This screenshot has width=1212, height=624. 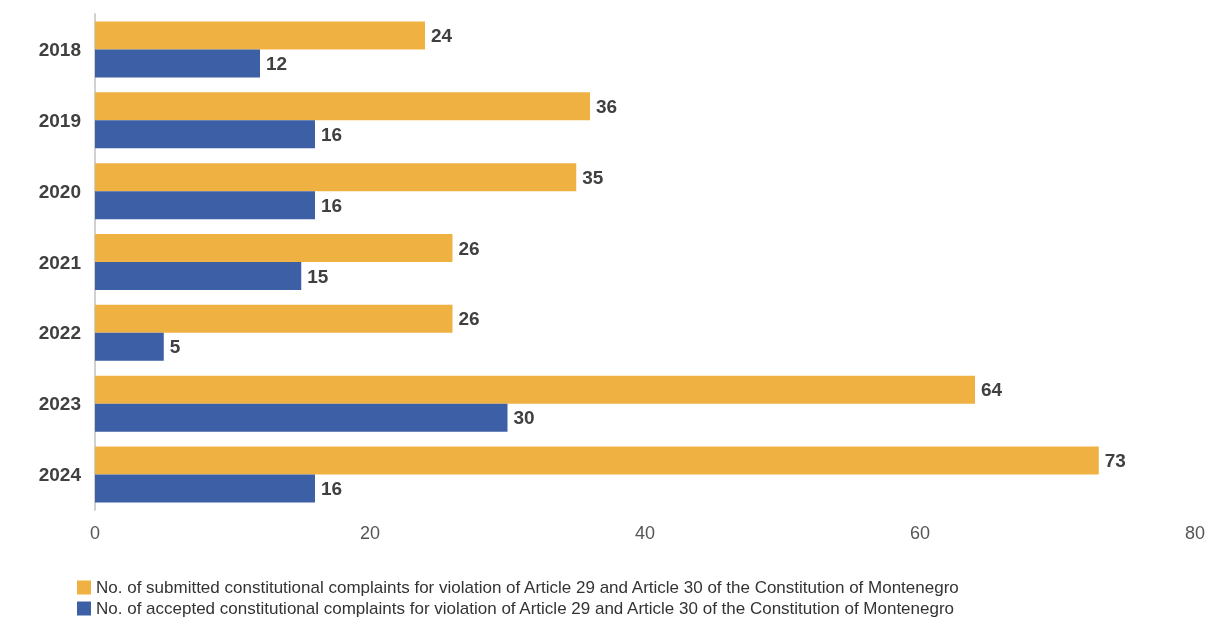 What do you see at coordinates (277, 63) in the screenshot?
I see `data-label: 12` at bounding box center [277, 63].